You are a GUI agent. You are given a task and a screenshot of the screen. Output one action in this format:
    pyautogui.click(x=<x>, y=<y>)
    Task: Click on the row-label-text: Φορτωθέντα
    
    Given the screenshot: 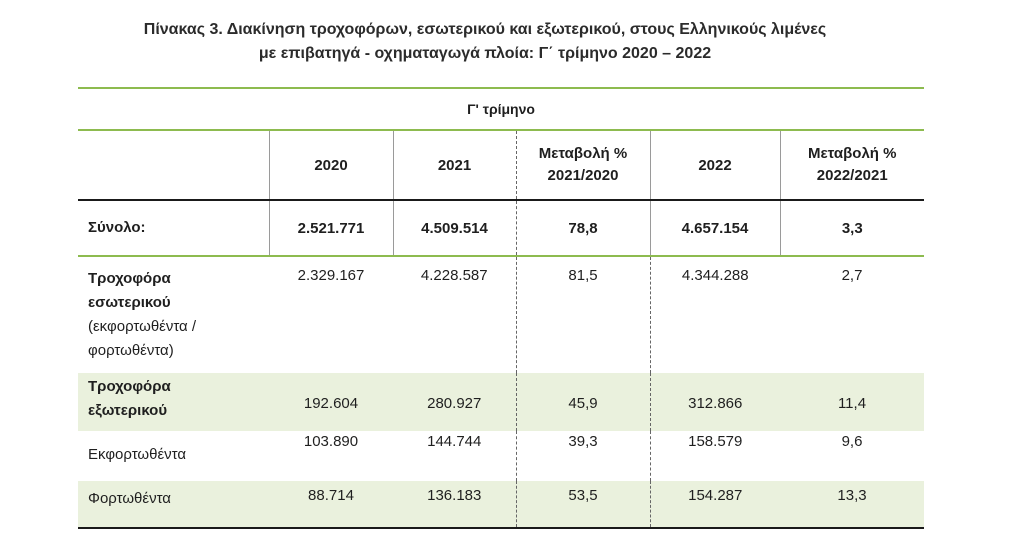 What is the action you would take?
    pyautogui.click(x=129, y=498)
    